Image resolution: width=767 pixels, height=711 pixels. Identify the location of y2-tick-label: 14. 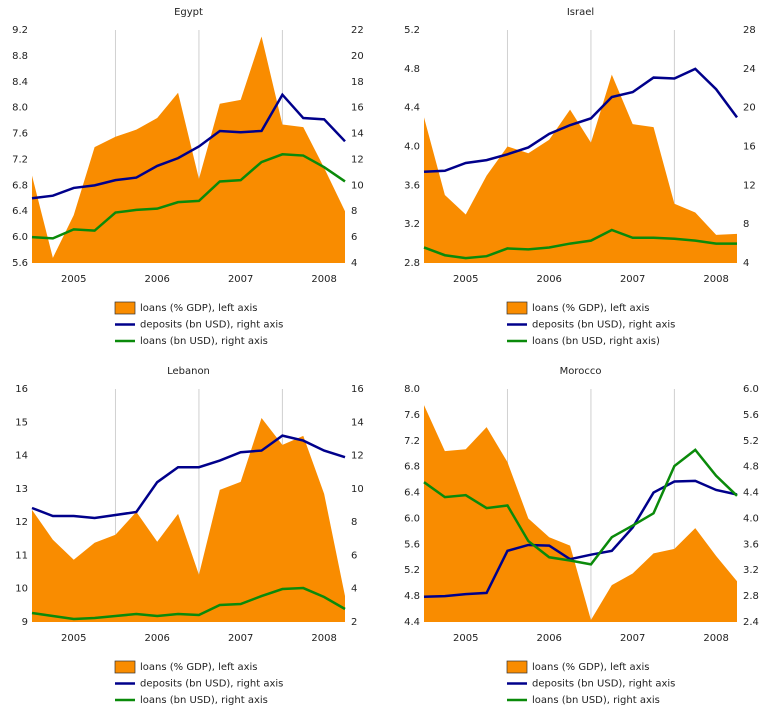
(357, 422).